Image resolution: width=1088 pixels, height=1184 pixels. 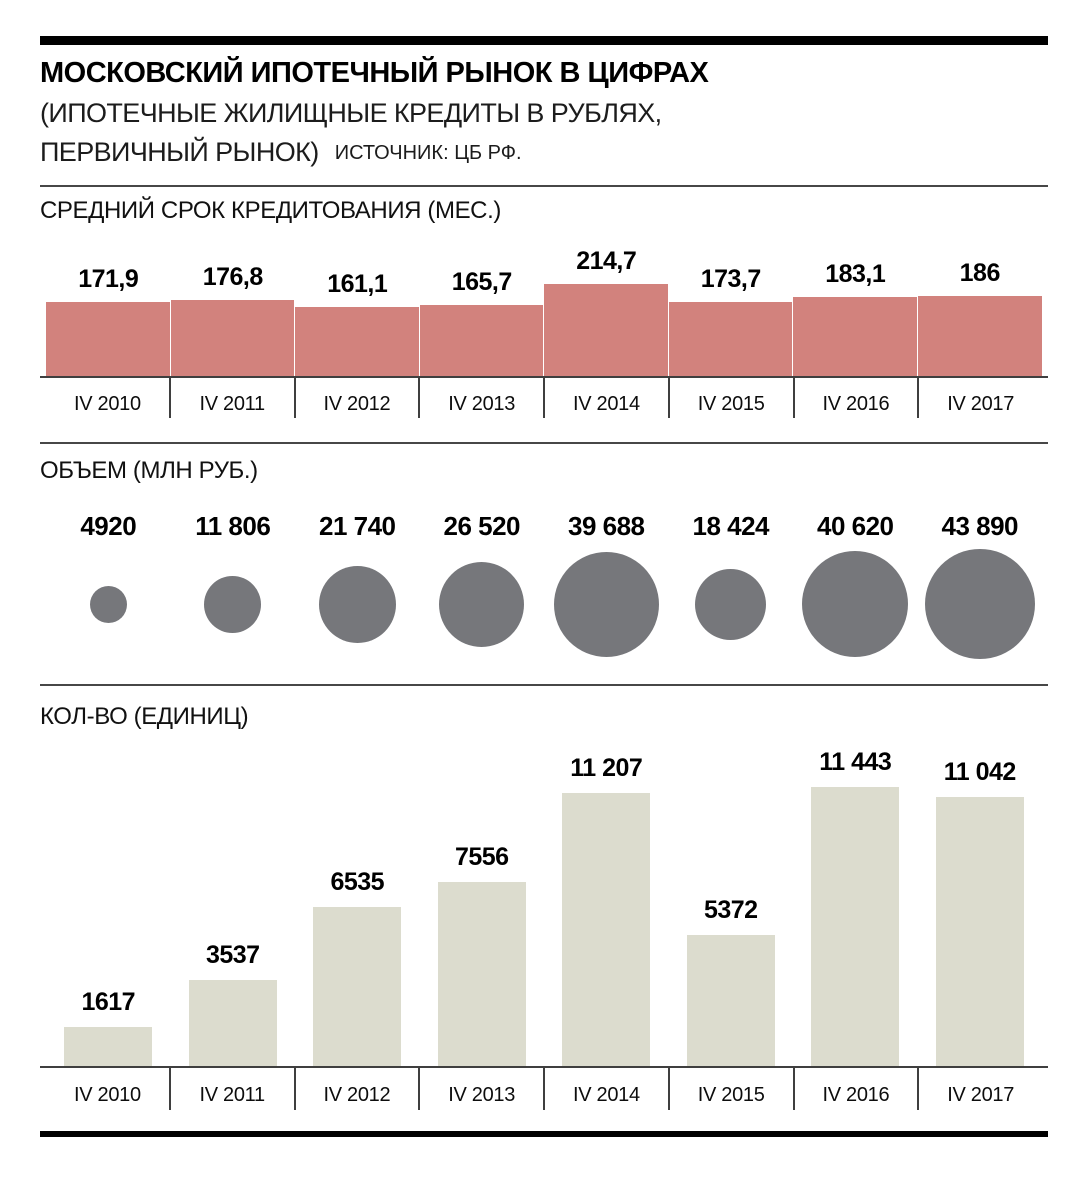 I want to click on count-column: 5372, so click(x=731, y=981).